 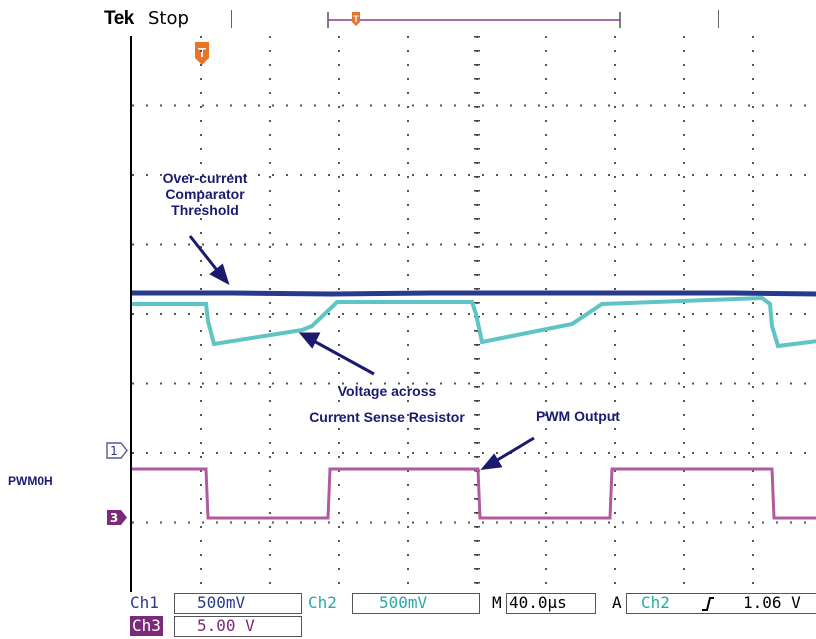 I want to click on ch2-scale-box: 500mV, so click(x=416, y=603).